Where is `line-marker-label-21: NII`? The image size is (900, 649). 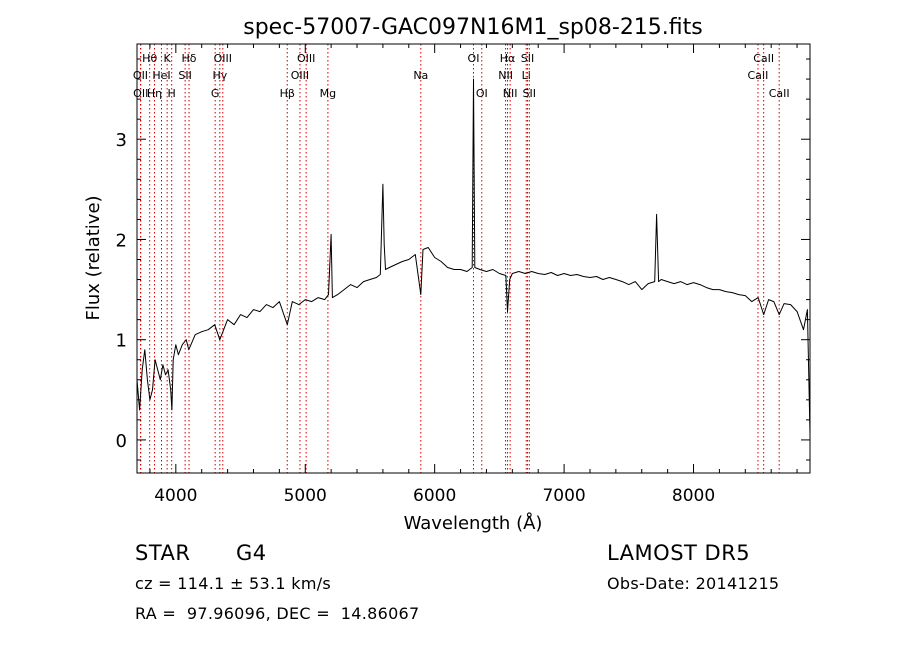 line-marker-label-21: NII is located at coordinates (510, 93).